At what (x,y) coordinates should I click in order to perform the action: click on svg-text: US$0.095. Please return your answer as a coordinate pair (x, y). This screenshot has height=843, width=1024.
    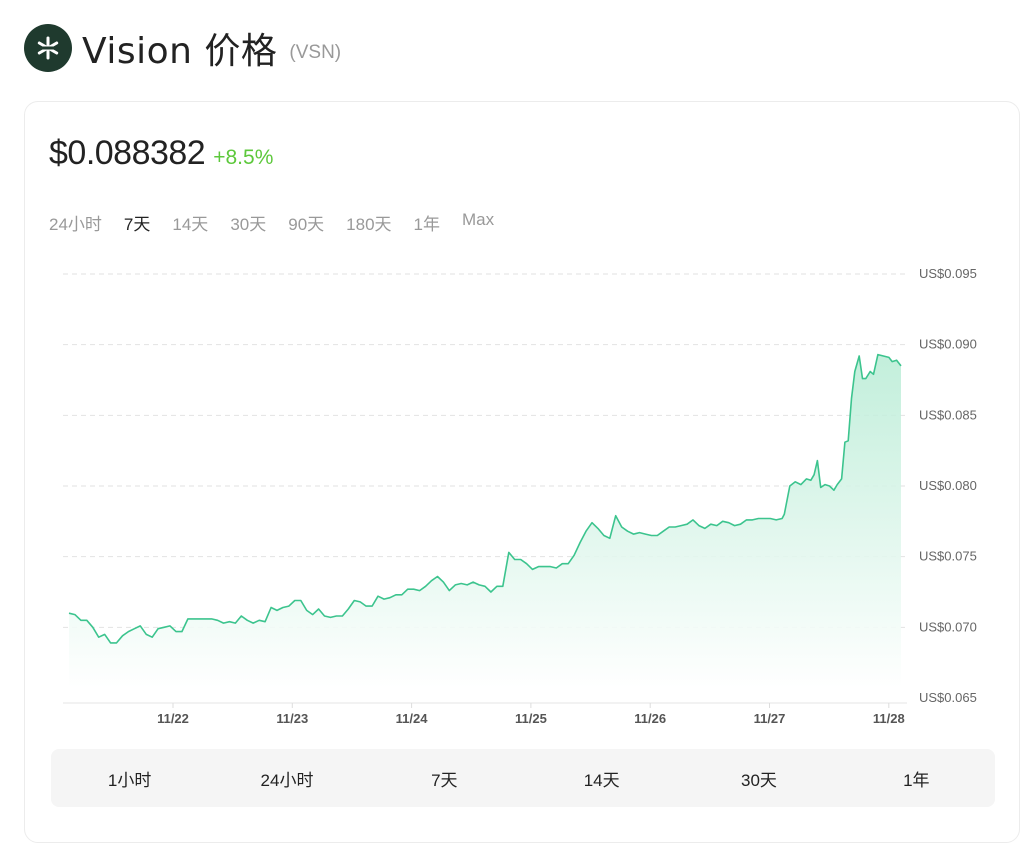
    Looking at the image, I should click on (948, 273).